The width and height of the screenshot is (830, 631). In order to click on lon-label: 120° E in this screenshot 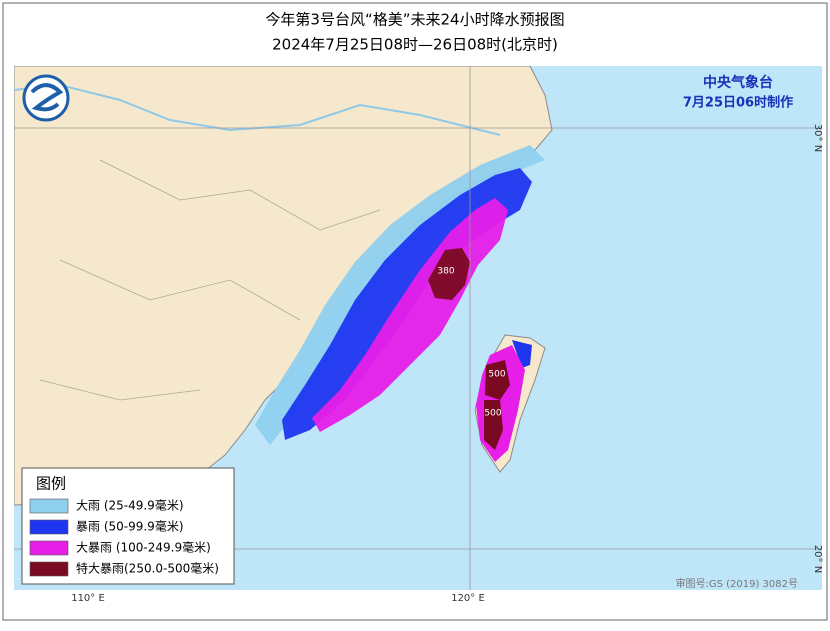, I will do `click(468, 598)`.